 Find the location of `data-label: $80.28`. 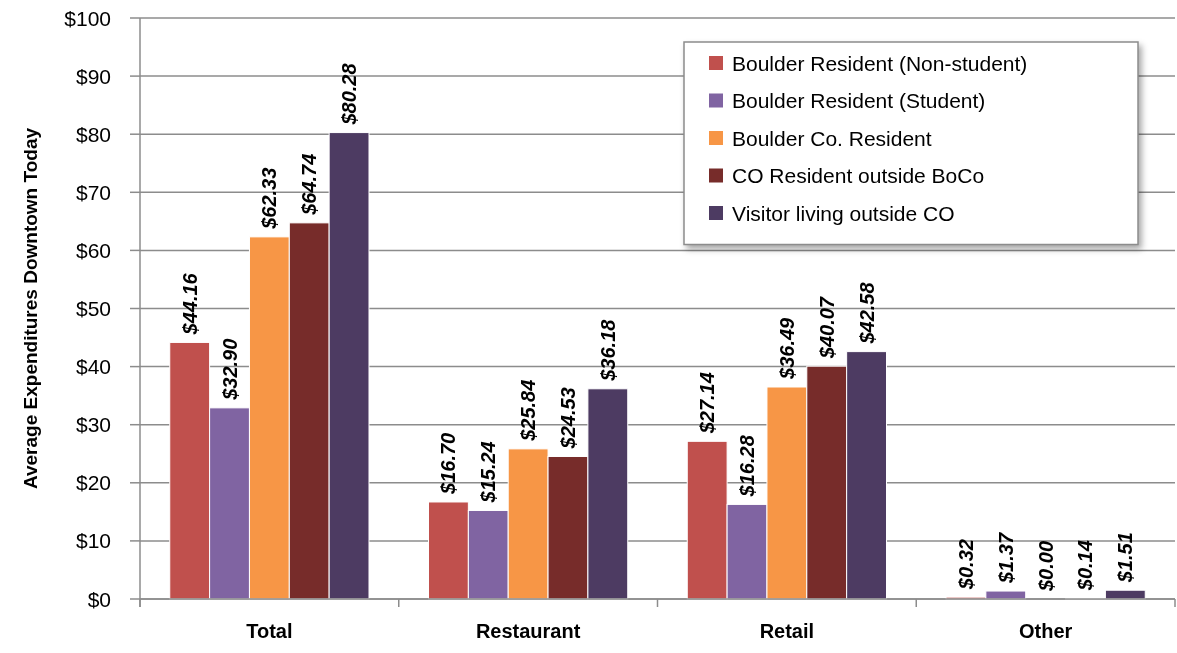

data-label: $80.28 is located at coordinates (349, 94).